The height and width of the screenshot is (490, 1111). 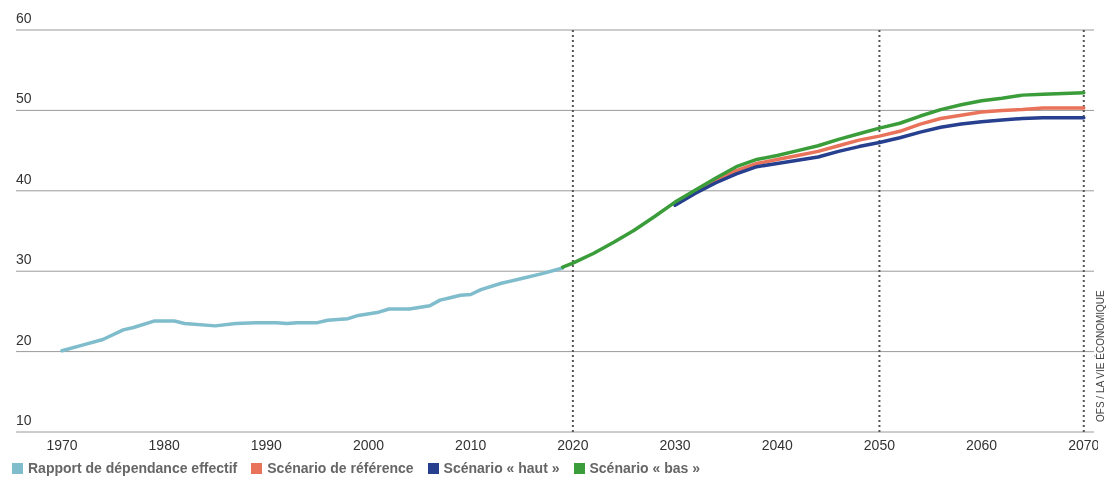 What do you see at coordinates (164, 444) in the screenshot?
I see `x-tick-label: 1980` at bounding box center [164, 444].